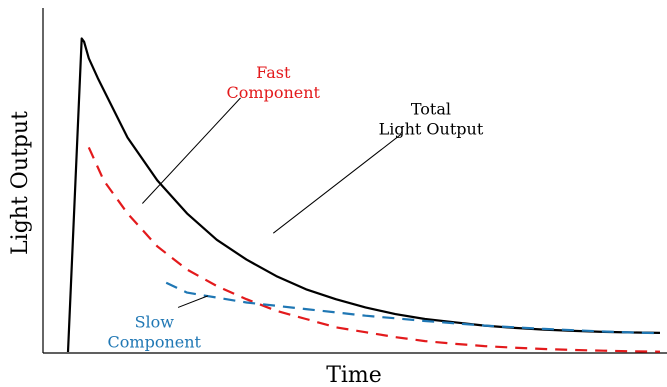  What do you see at coordinates (20, 183) in the screenshot?
I see `y-axis-label: Light Output` at bounding box center [20, 183].